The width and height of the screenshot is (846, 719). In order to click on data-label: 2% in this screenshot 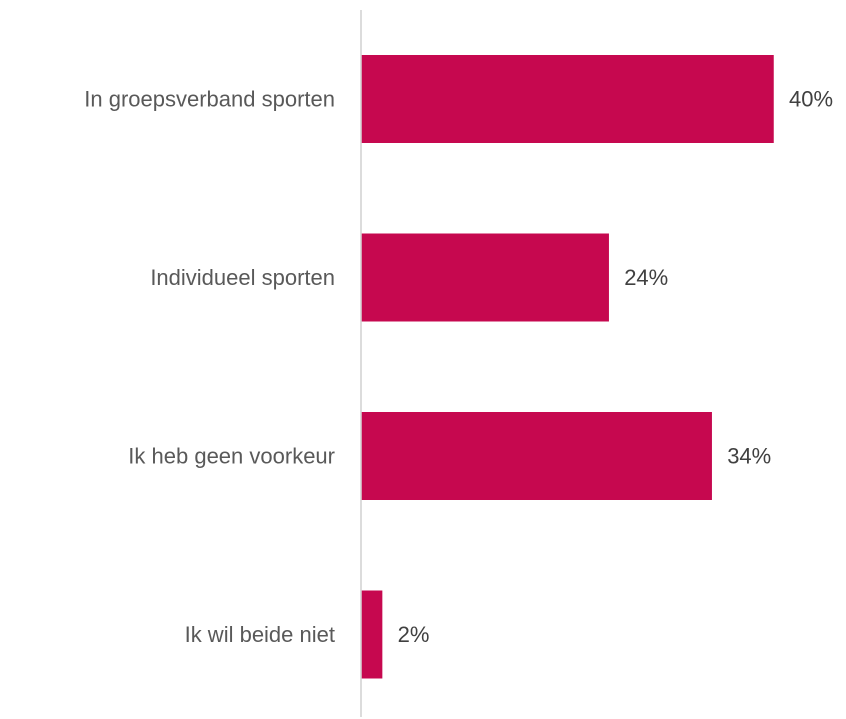, I will do `click(414, 634)`.